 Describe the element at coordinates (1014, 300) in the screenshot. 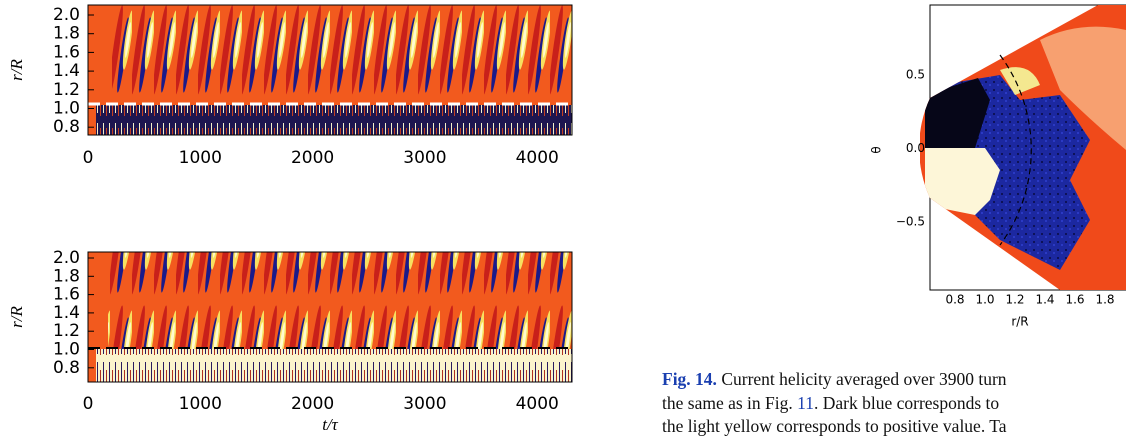

I see `x-tick-label: 1.2` at that location.